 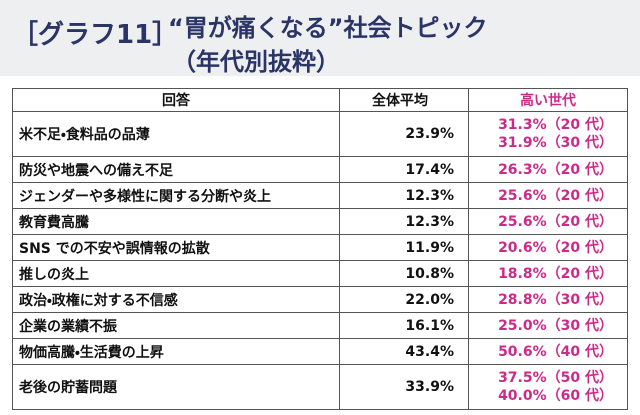 What do you see at coordinates (404, 169) in the screenshot?
I see `average-cell: 17.4%` at bounding box center [404, 169].